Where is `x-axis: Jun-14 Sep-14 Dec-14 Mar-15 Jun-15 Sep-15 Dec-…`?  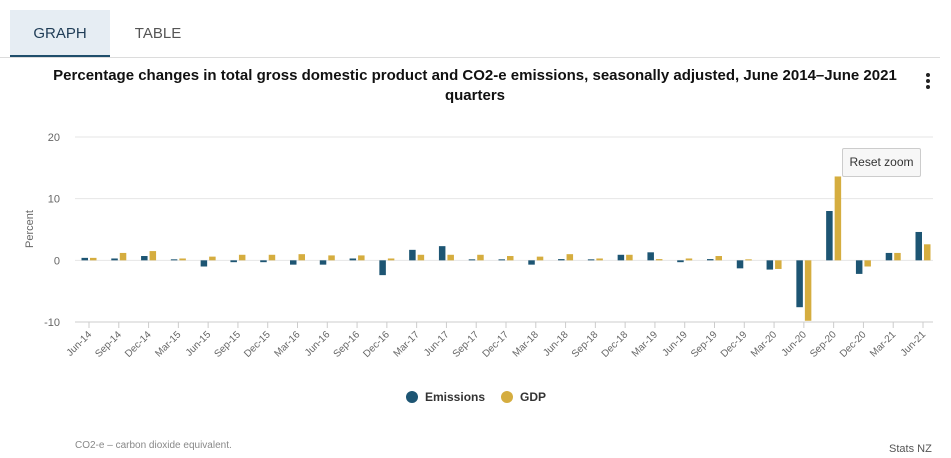 x-axis: Jun-14 Sep-14 Dec-14 Mar-15 Jun-15 Sep-15 Dec-… is located at coordinates (499, 340).